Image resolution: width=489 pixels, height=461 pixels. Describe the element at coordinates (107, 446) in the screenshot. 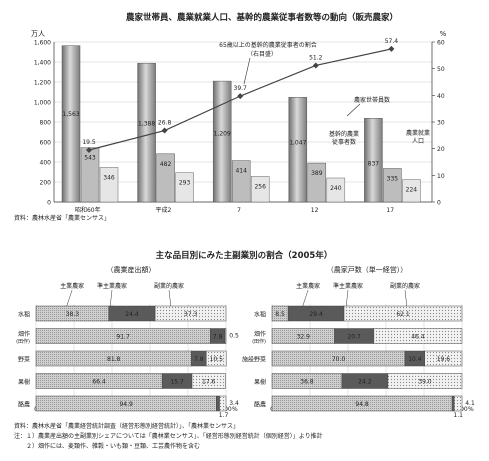

I see `note-2: ２）畑作には、麦類作、雑穀・いも類・豆類、工芸農作物を含む` at that location.